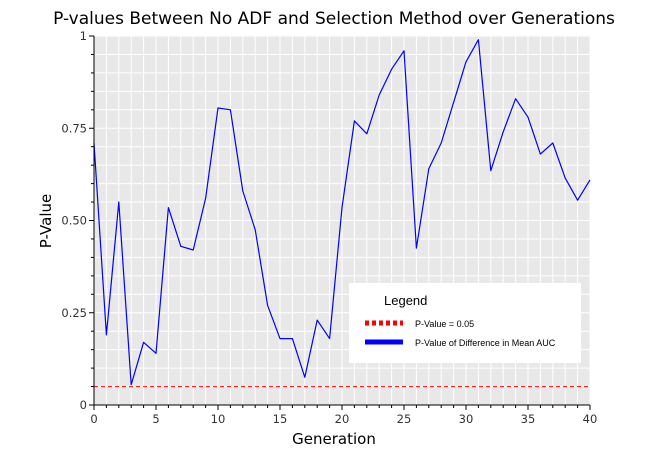 The height and width of the screenshot is (458, 655). I want to click on x-tick-label: 25, so click(404, 419).